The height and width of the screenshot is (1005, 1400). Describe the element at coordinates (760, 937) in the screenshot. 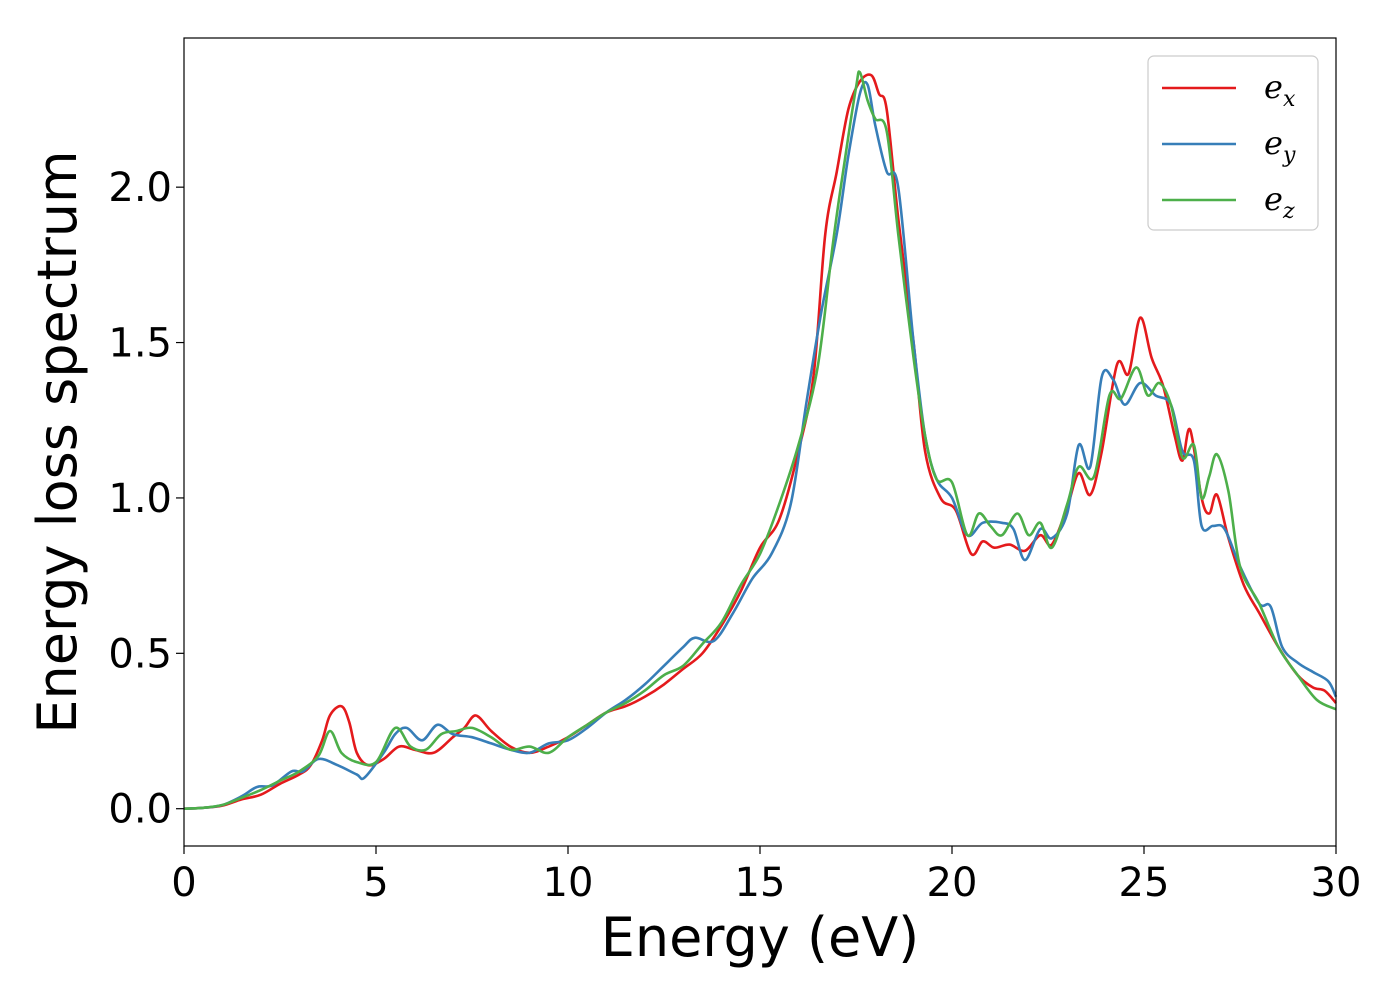

I see `x-axis-title: Energy (eV)` at that location.